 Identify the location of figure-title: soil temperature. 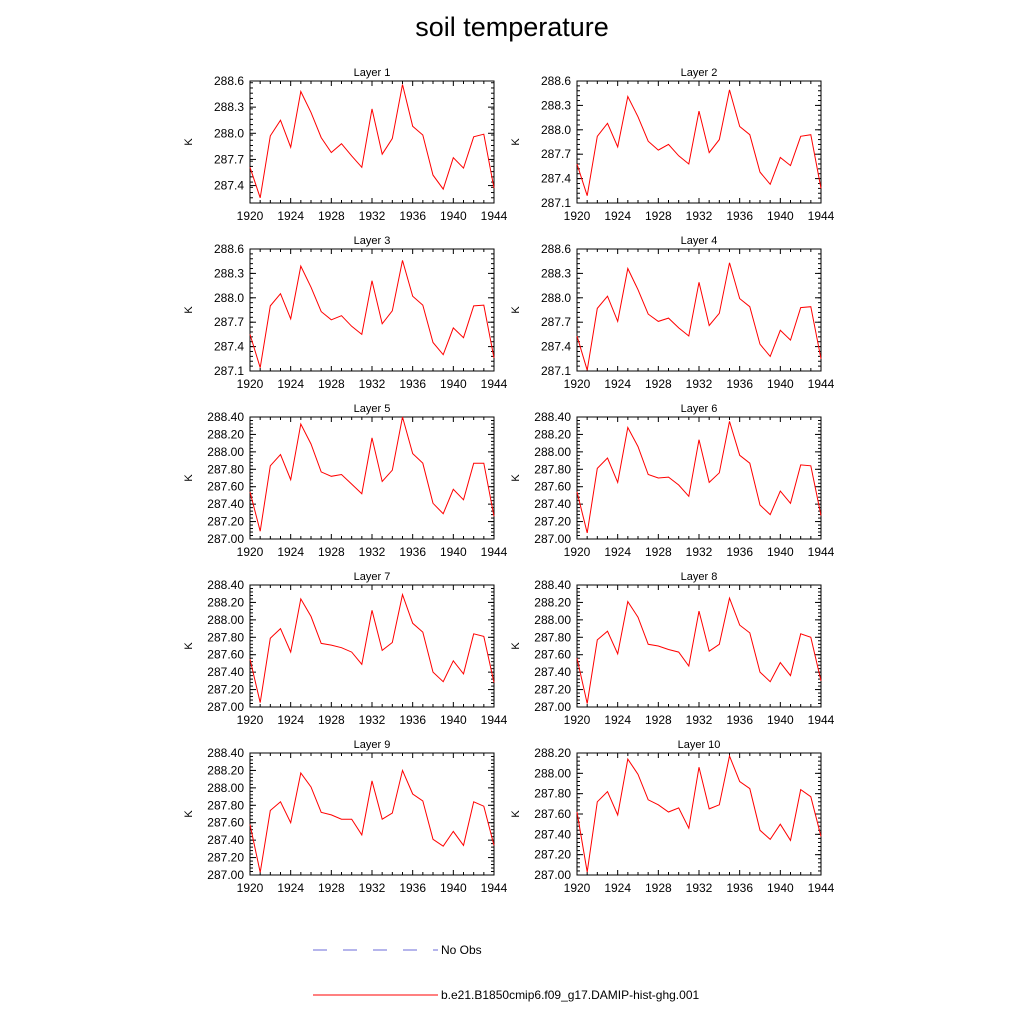
(512, 27).